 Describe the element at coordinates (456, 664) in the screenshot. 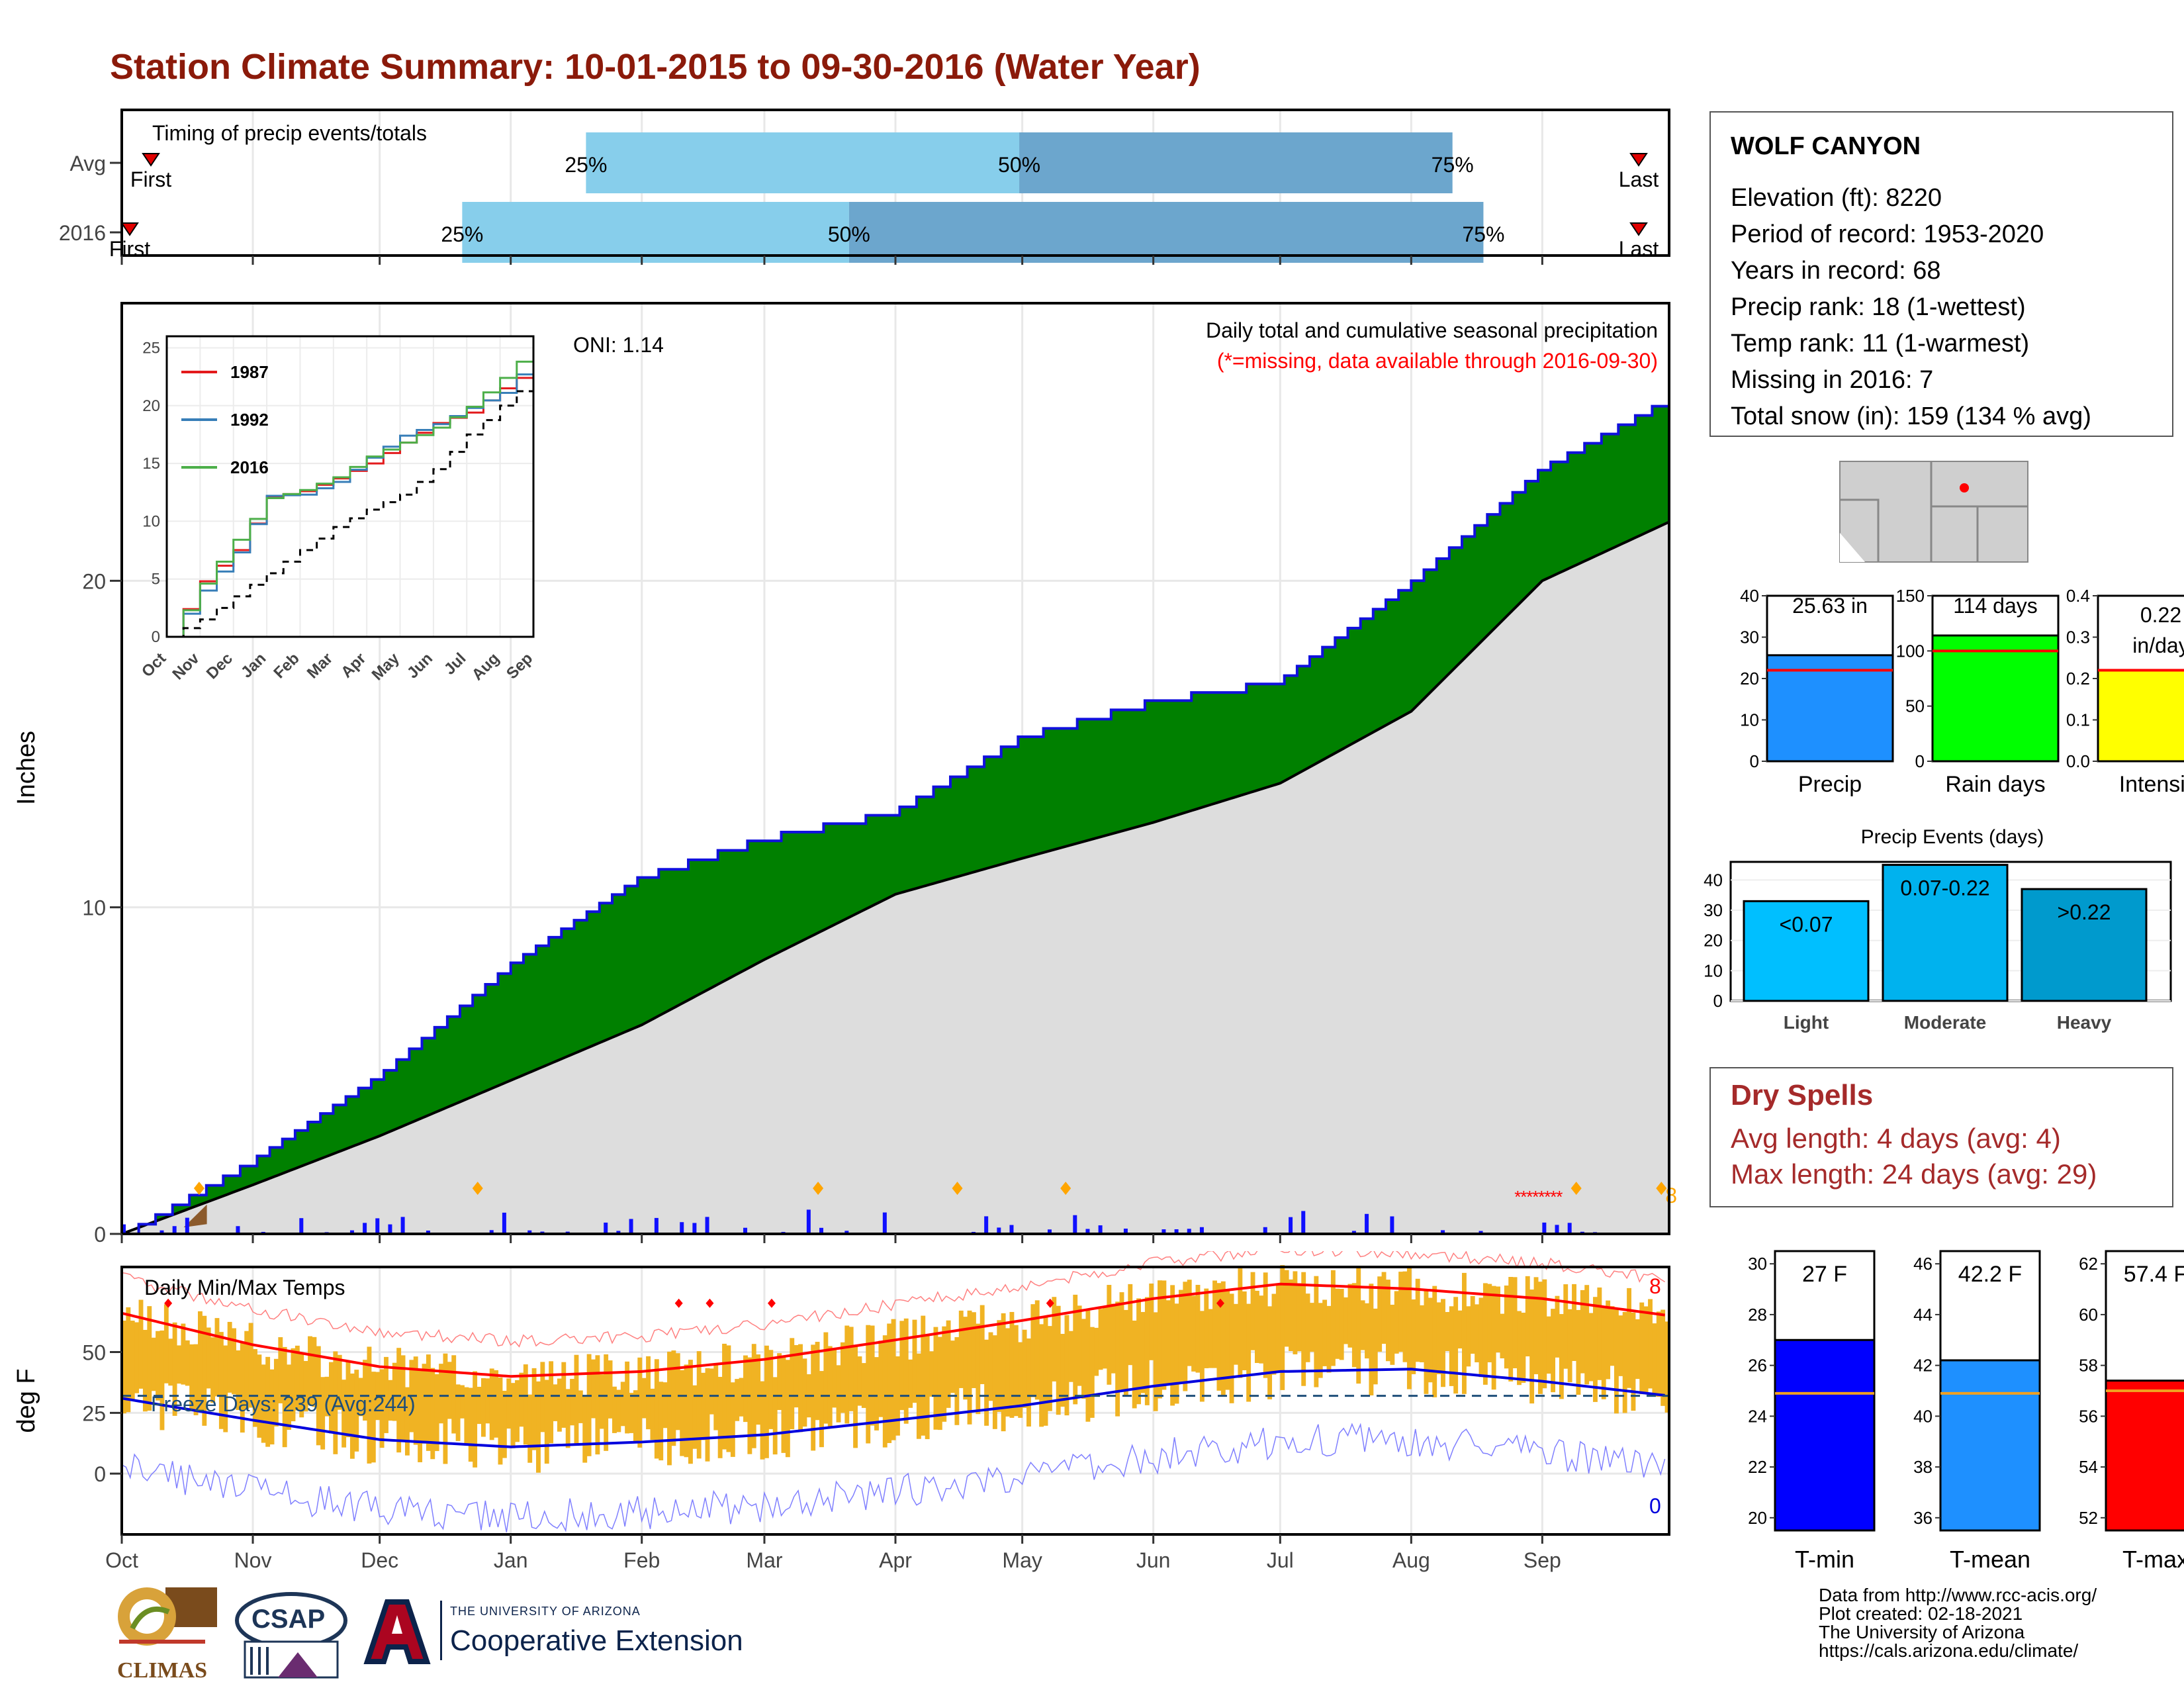

I see `inset-x-tick-label: Jul` at that location.